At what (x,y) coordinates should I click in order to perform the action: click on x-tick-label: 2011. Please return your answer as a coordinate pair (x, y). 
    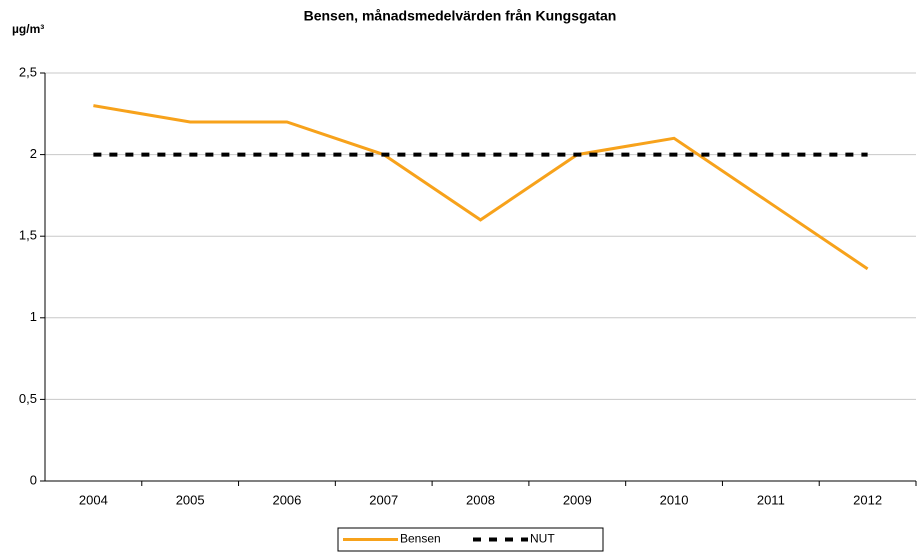
    Looking at the image, I should click on (771, 499).